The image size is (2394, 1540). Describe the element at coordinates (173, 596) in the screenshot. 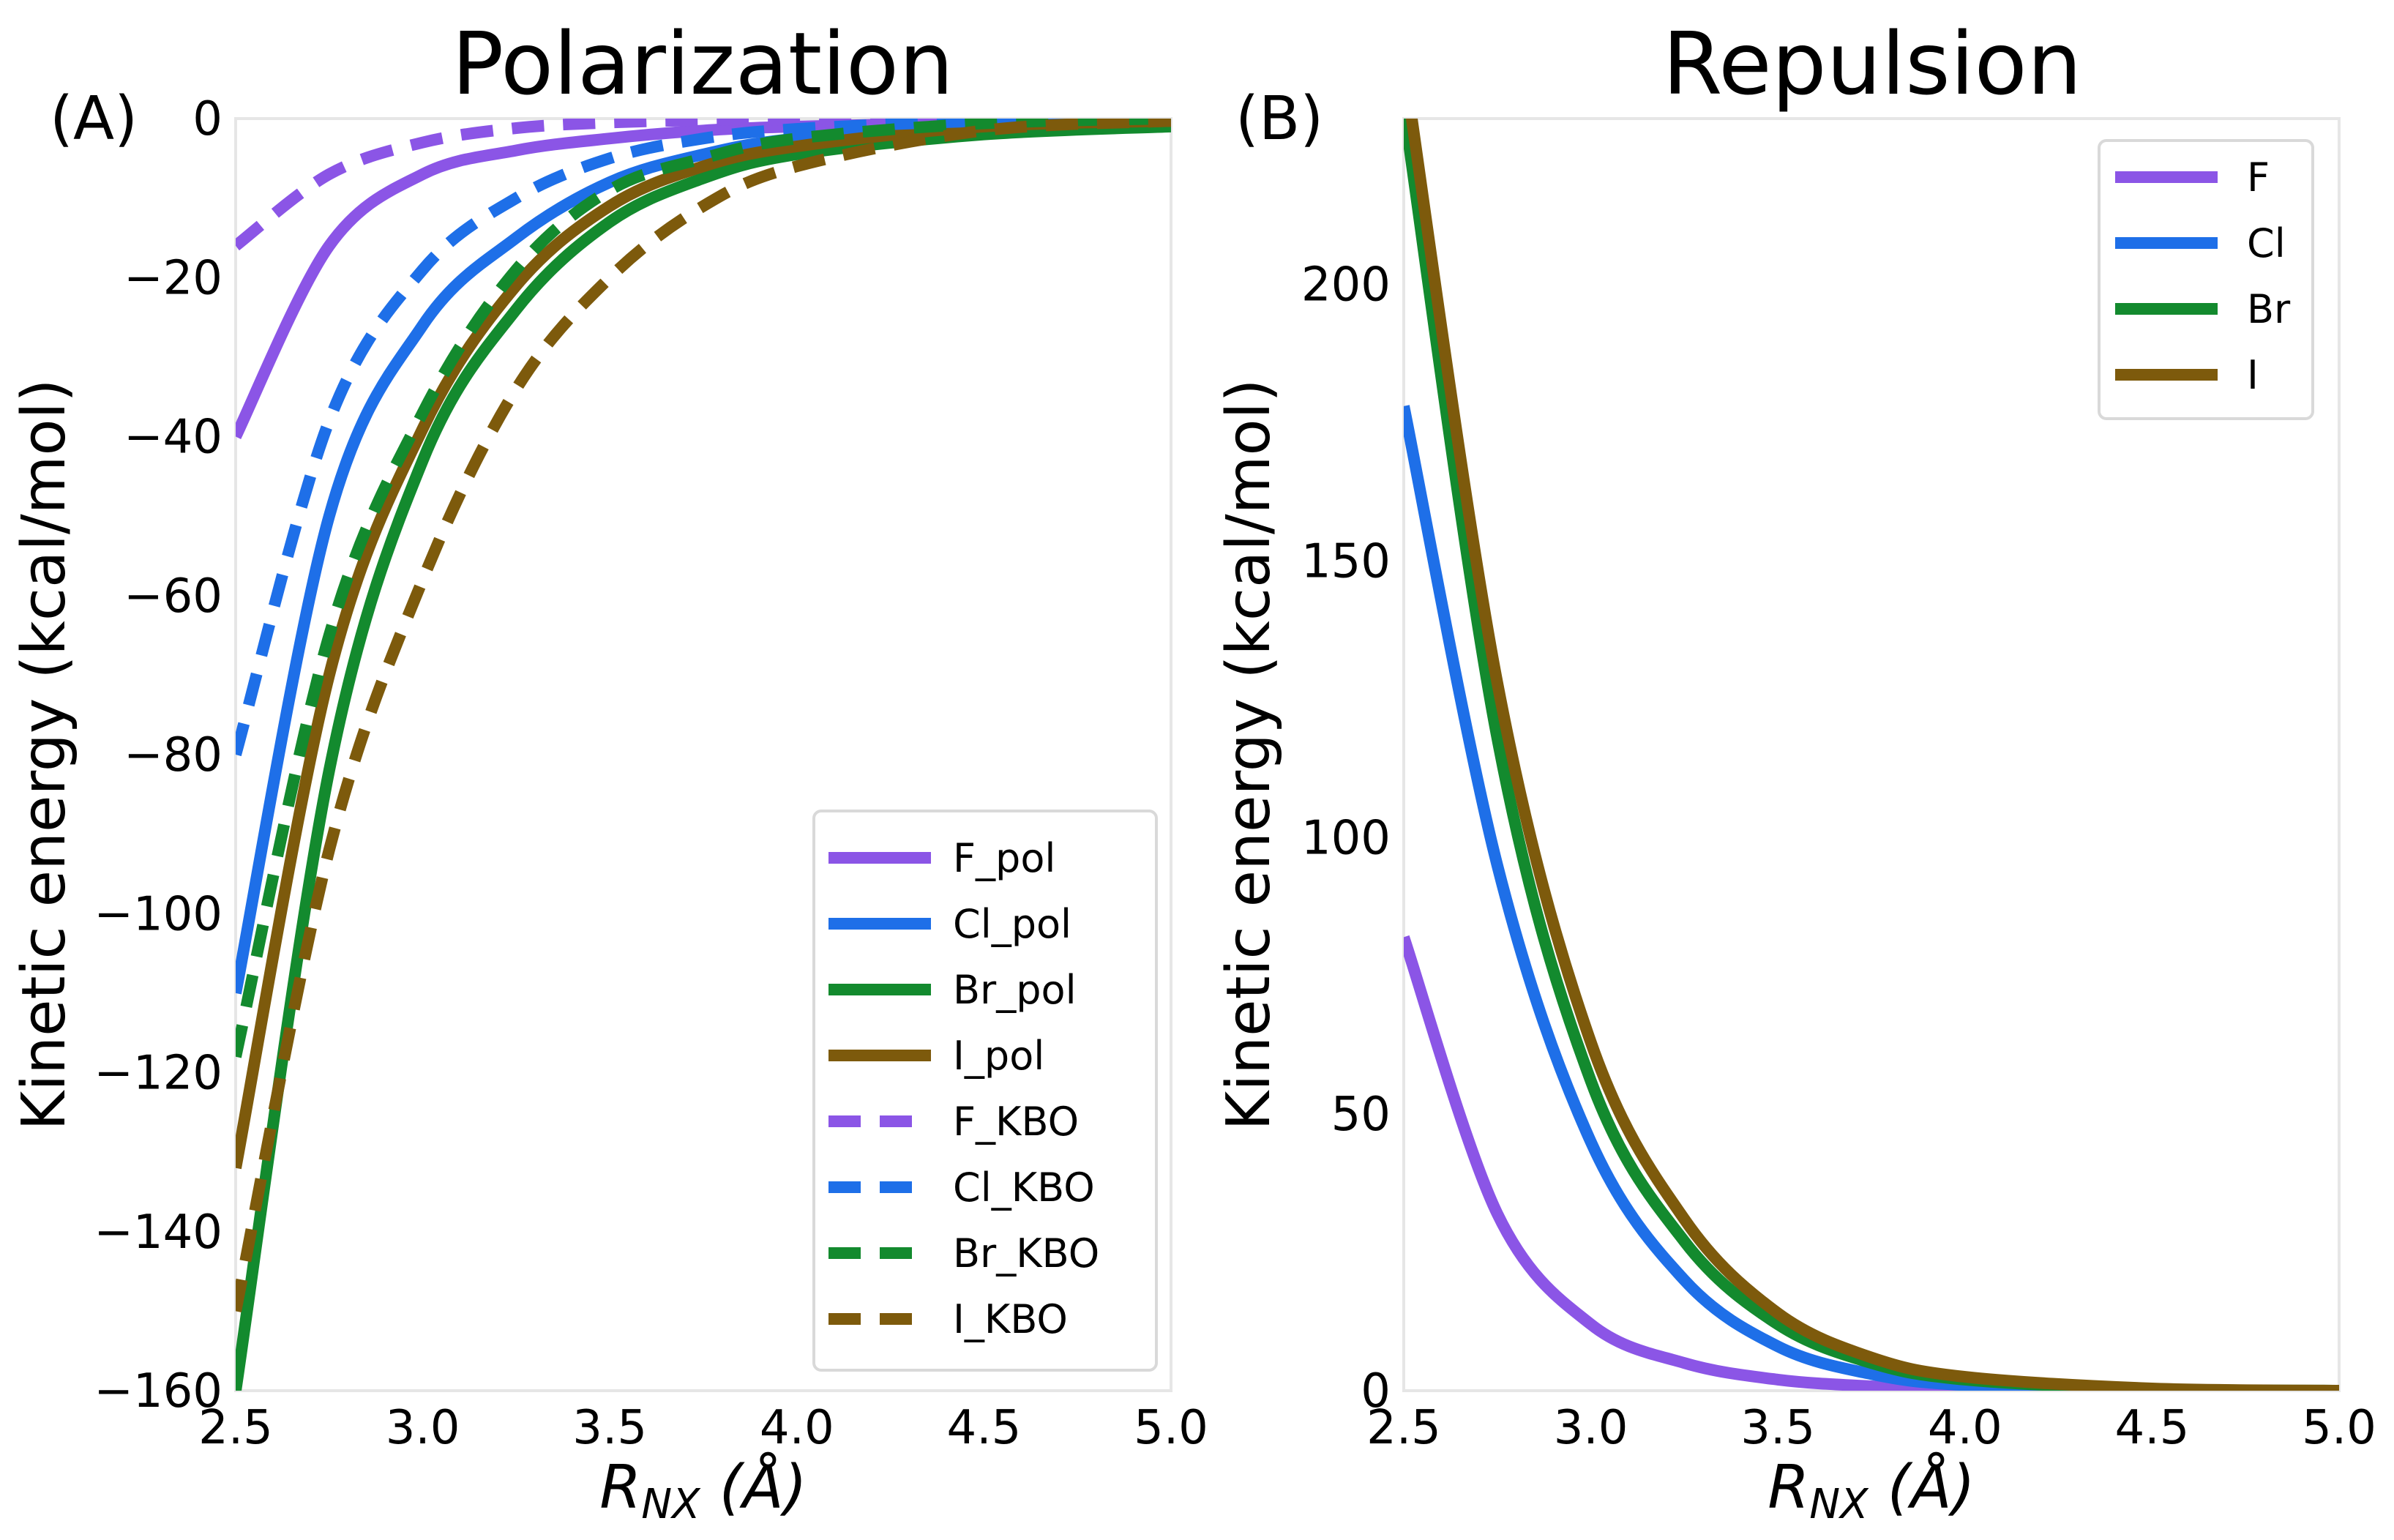

I see `panel-a-y-tick-label: −60` at that location.